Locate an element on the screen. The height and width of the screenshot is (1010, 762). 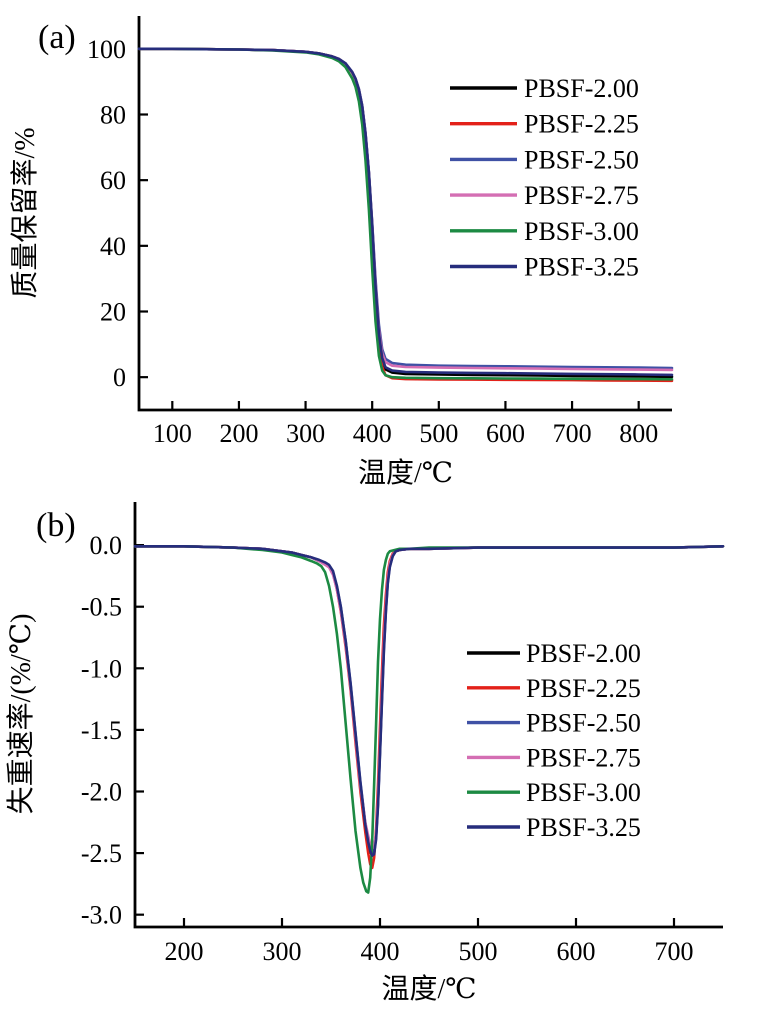
y-tick-label: -0.5 is located at coordinates (101, 607).